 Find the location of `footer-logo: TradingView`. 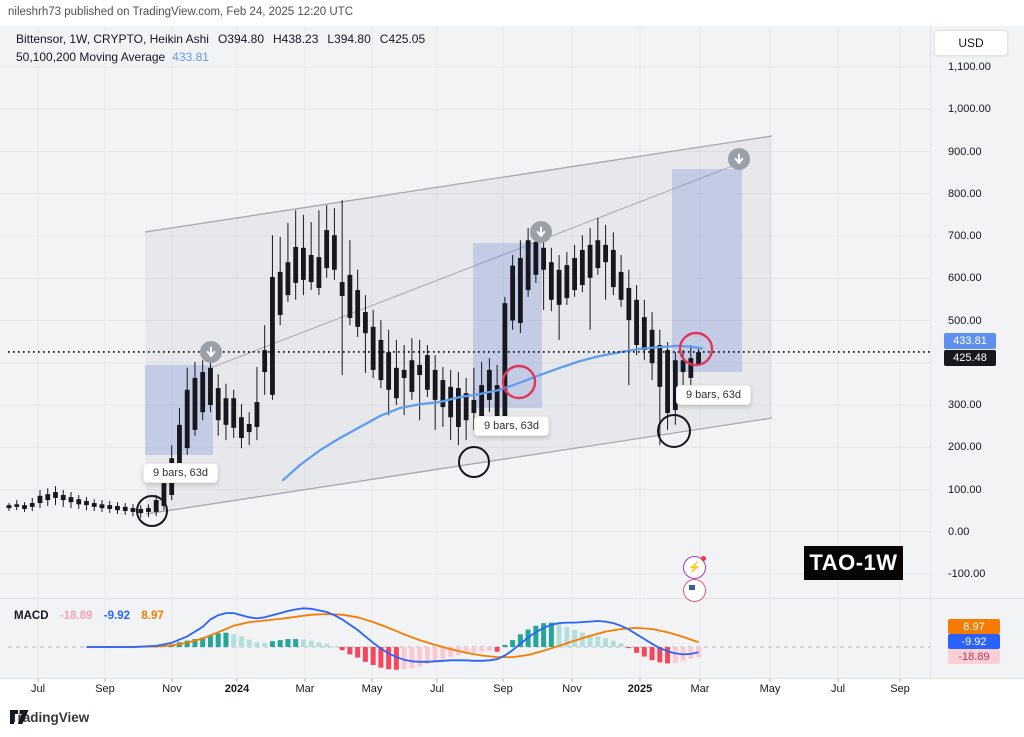

footer-logo: TradingView is located at coordinates (49, 717).